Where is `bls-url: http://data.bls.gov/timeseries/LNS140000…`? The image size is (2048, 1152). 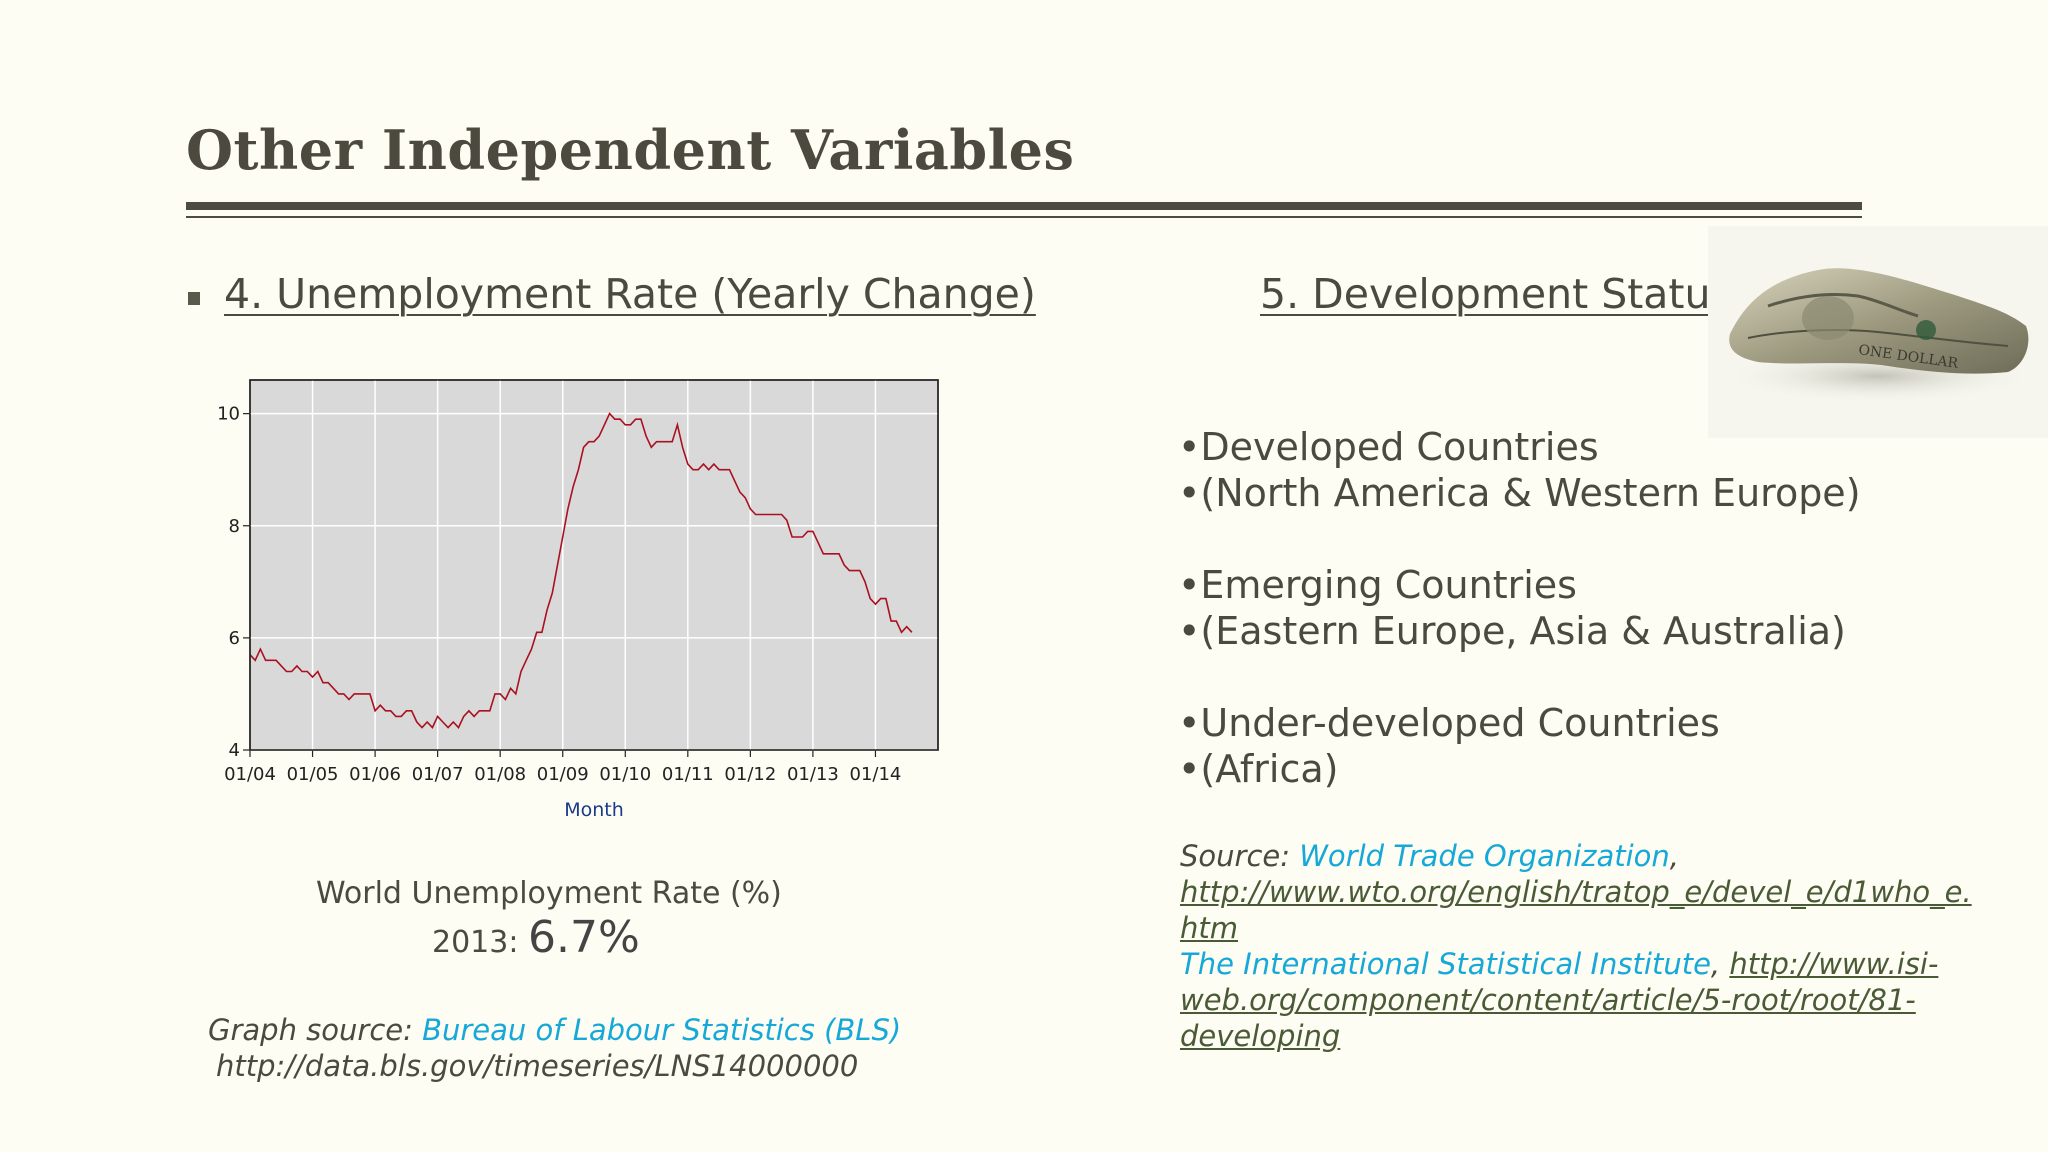 bls-url: http://data.bls.gov/timeseries/LNS140000… is located at coordinates (537, 1066).